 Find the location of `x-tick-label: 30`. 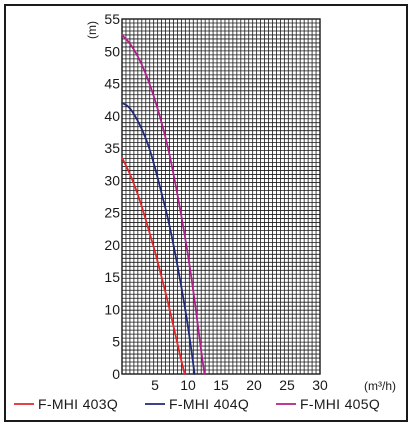

x-tick-label: 30 is located at coordinates (320, 385).